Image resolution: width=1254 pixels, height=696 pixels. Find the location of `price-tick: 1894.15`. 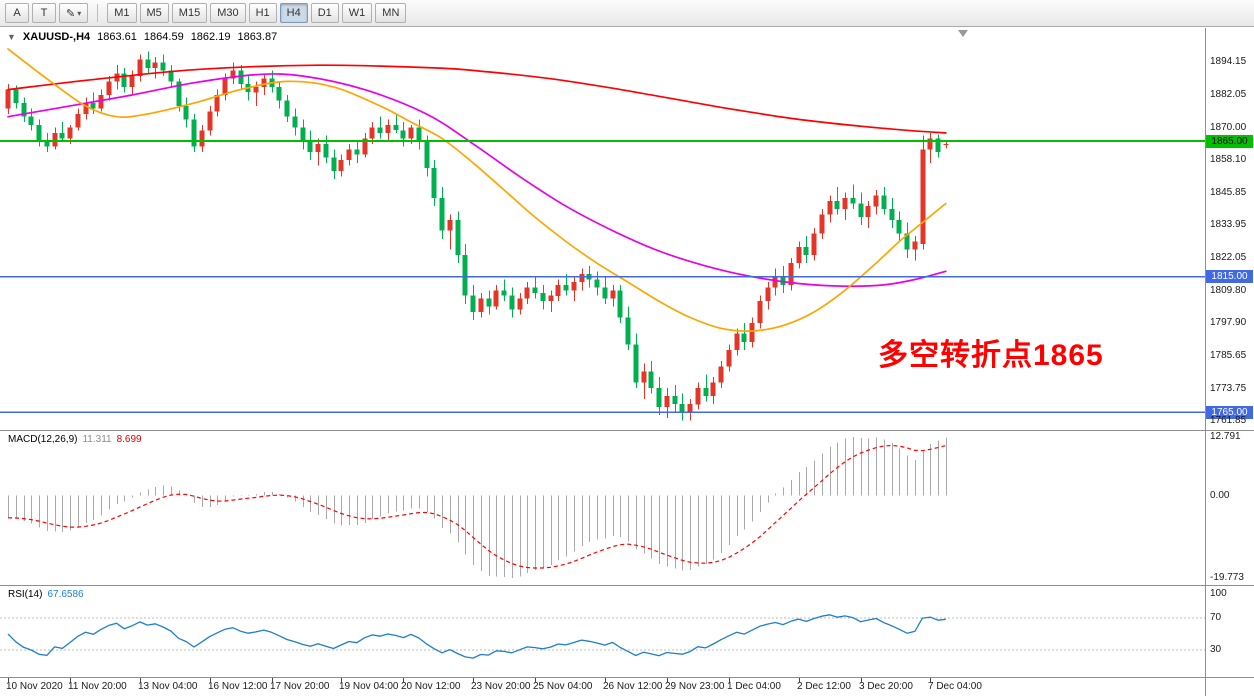

price-tick: 1894.15 is located at coordinates (1228, 62).